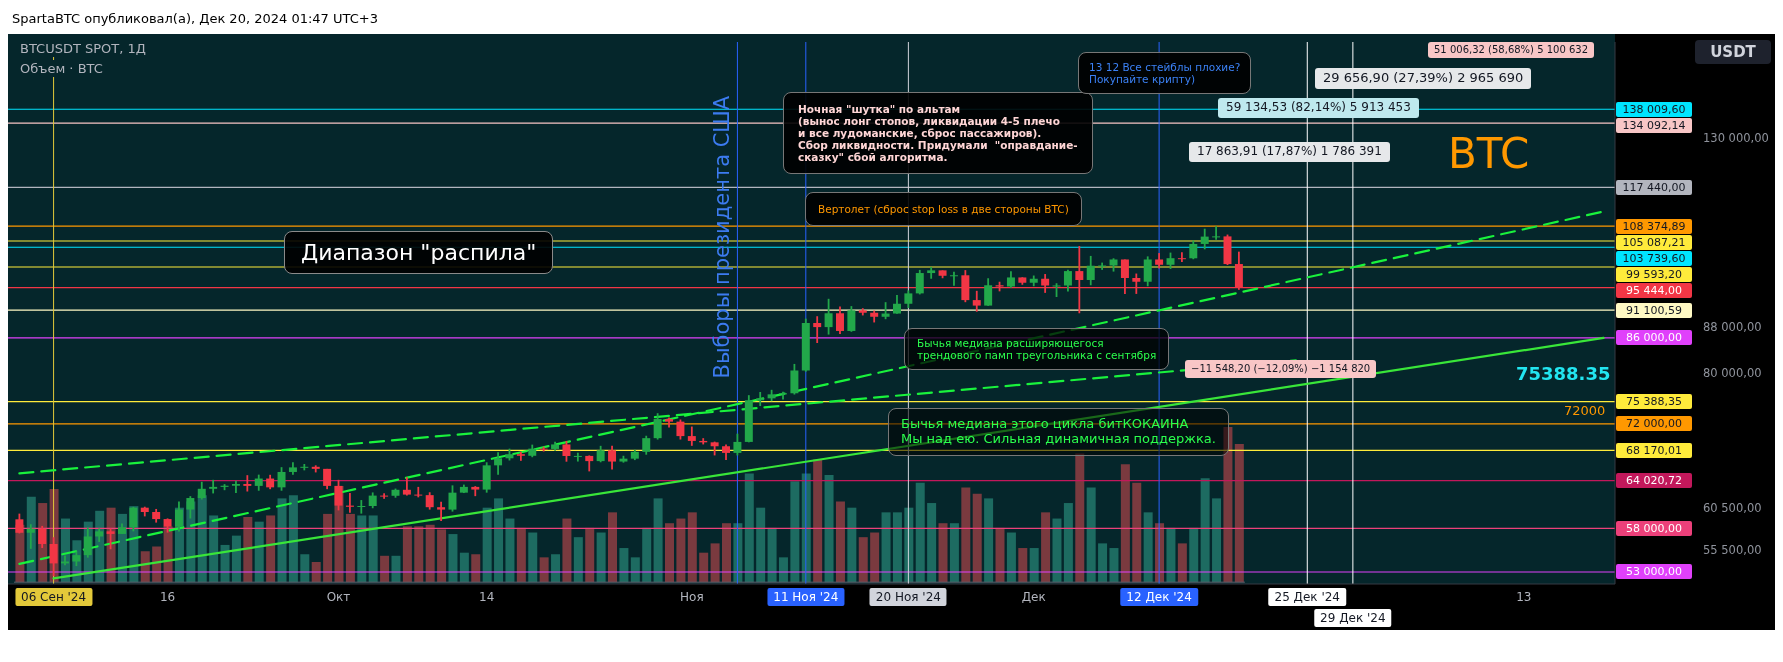 This screenshot has height=662, width=1783. I want to click on annotation: 75388.35, so click(1563, 374).